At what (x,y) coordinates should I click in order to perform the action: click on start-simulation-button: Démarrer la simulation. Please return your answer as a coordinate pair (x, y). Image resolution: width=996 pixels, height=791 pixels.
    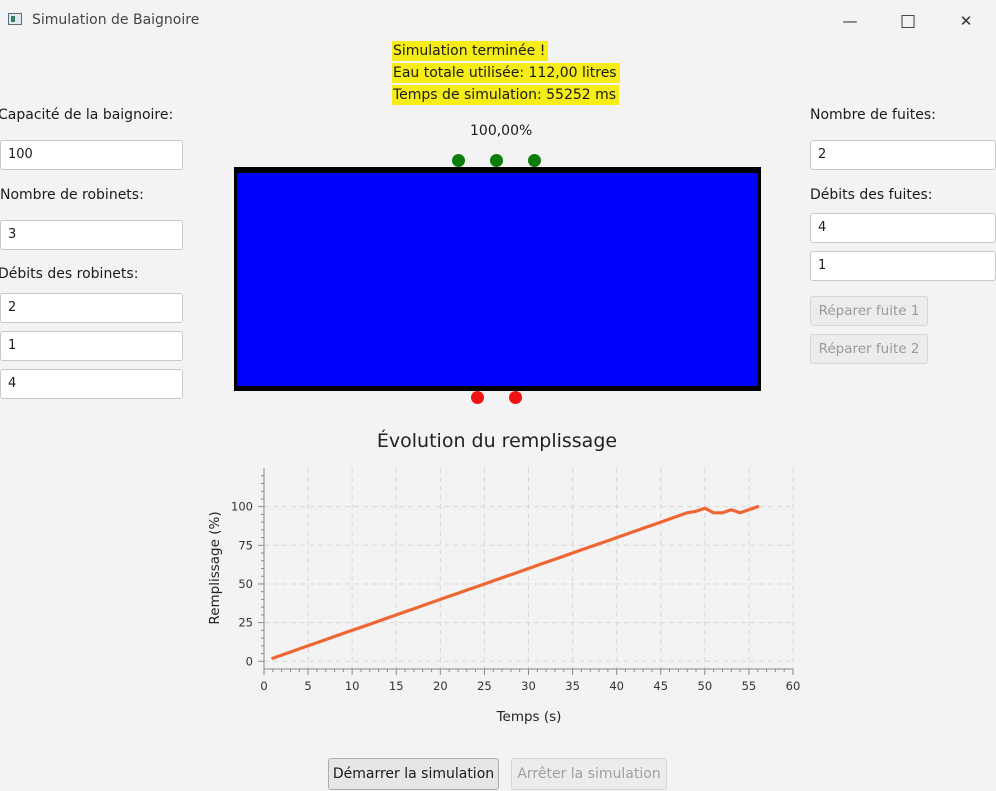
    Looking at the image, I should click on (413, 774).